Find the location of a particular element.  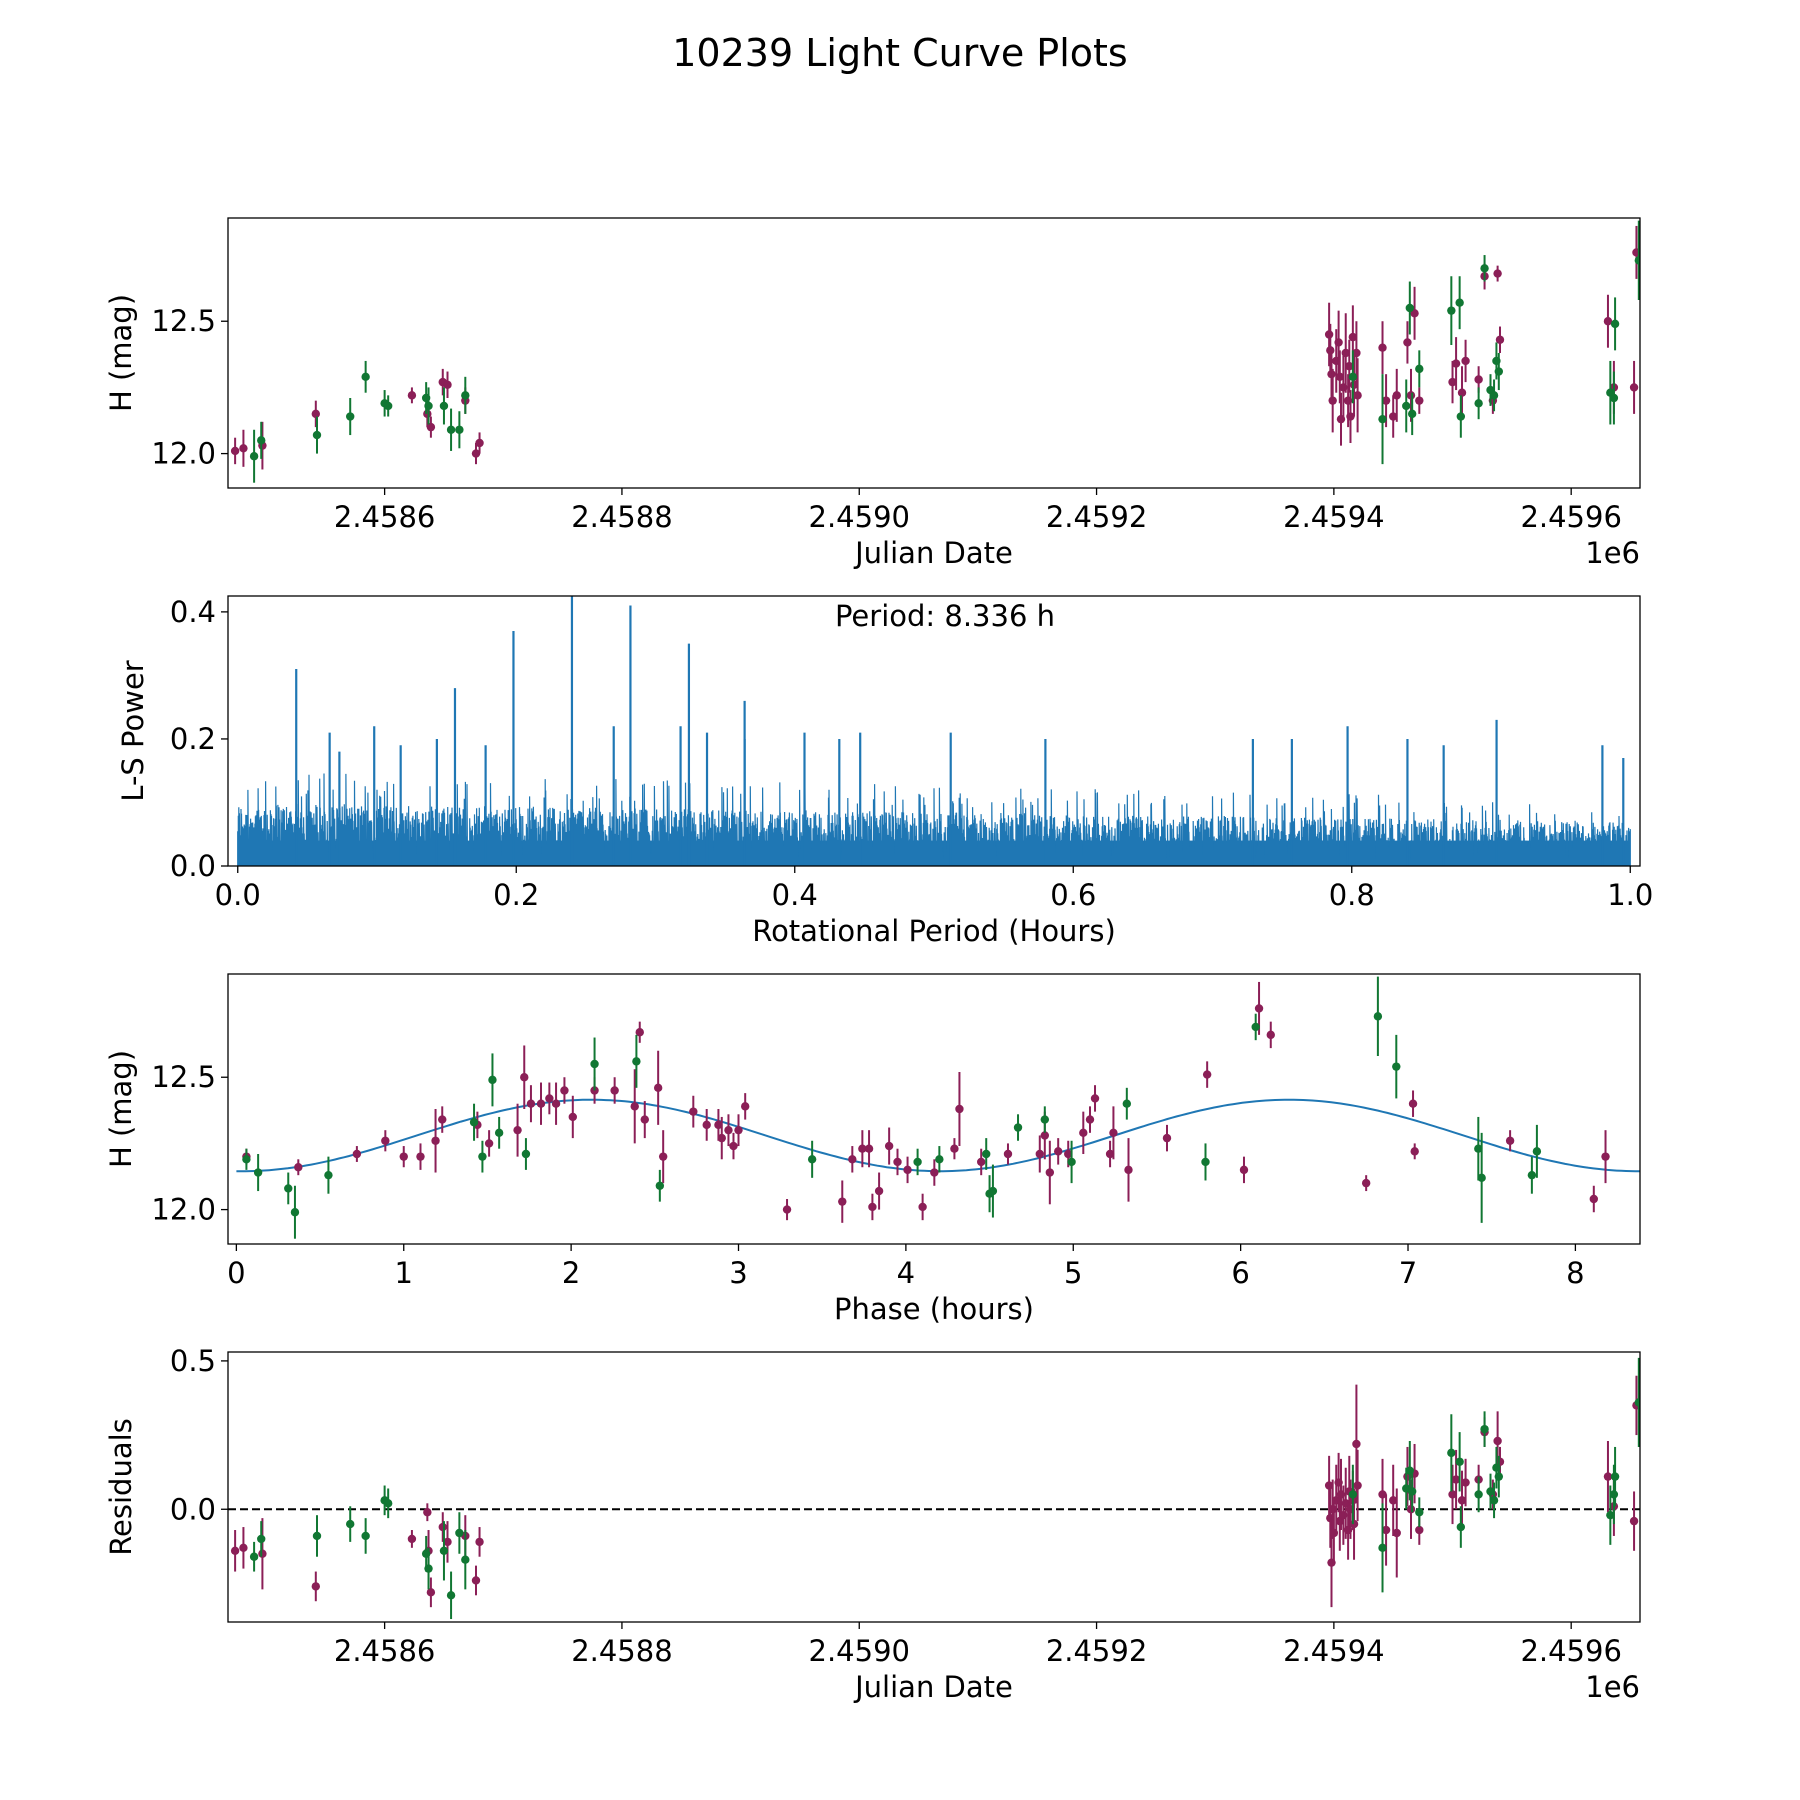

x-tick-label: 0 is located at coordinates (236, 1273).